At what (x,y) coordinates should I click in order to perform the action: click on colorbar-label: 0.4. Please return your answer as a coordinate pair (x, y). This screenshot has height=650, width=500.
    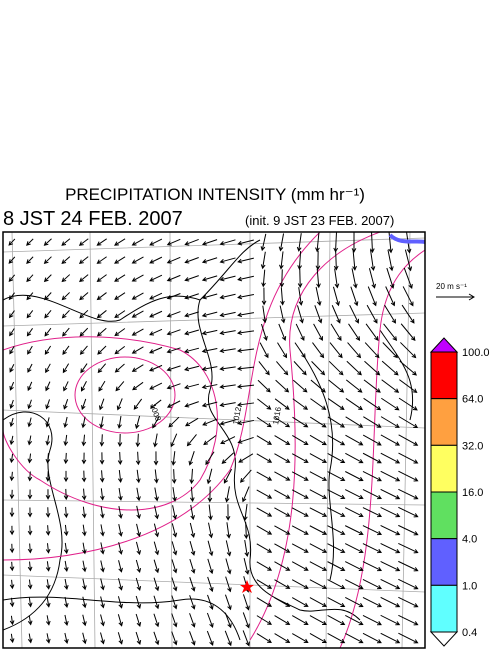
    Looking at the image, I should click on (469, 633).